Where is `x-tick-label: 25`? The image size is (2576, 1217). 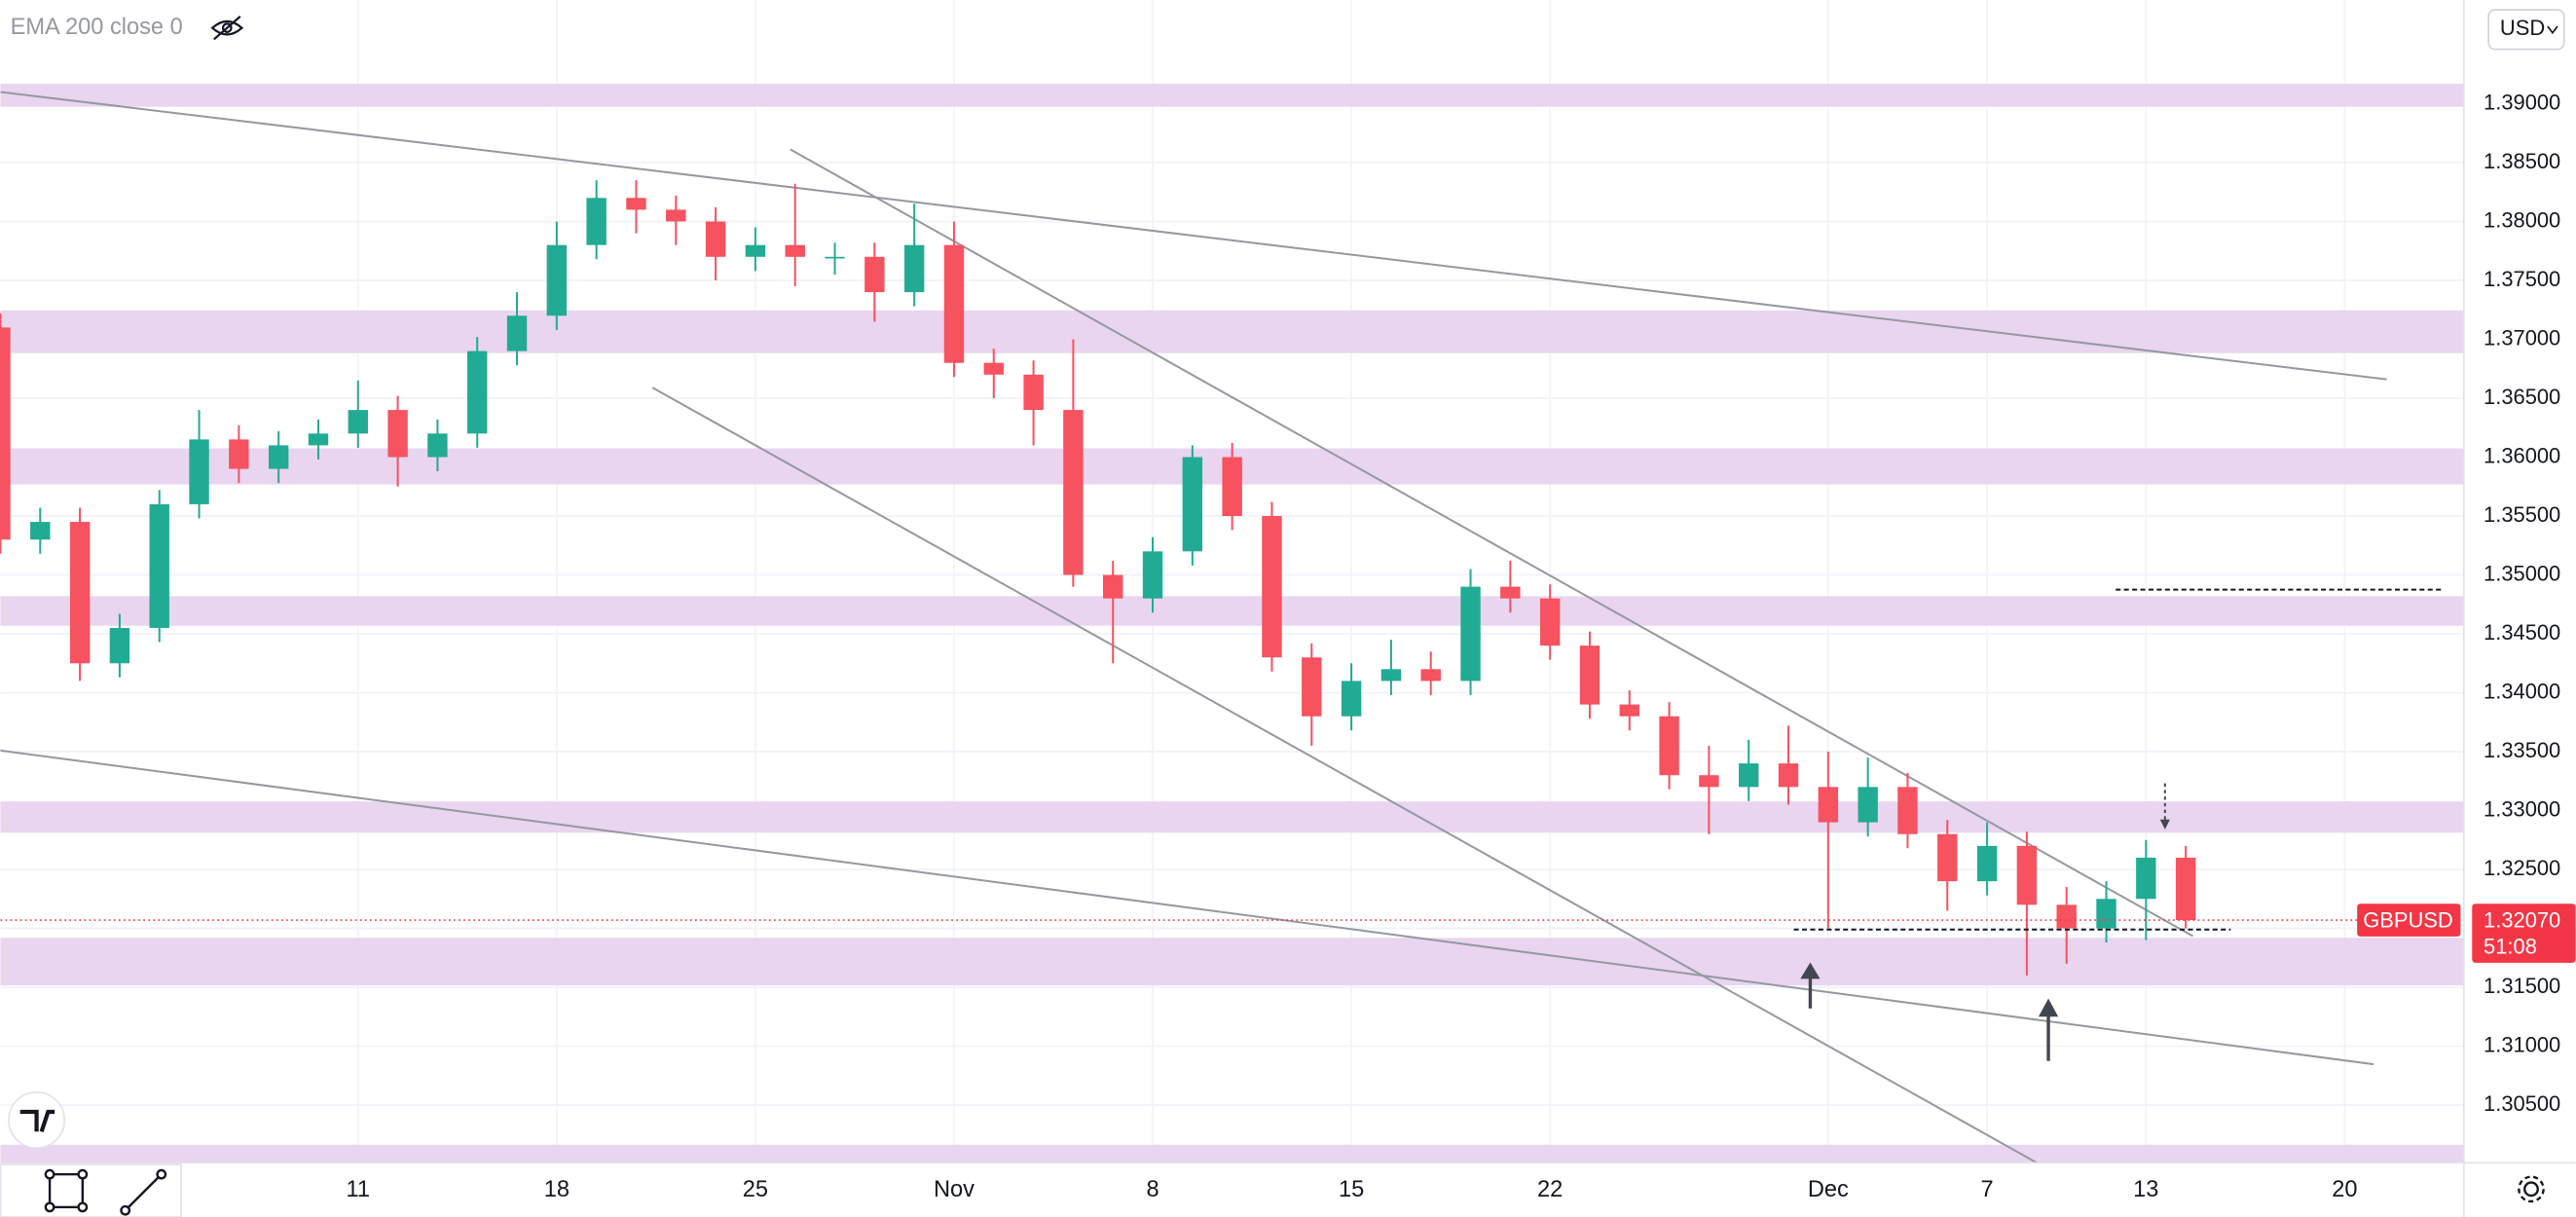 x-tick-label: 25 is located at coordinates (755, 1189).